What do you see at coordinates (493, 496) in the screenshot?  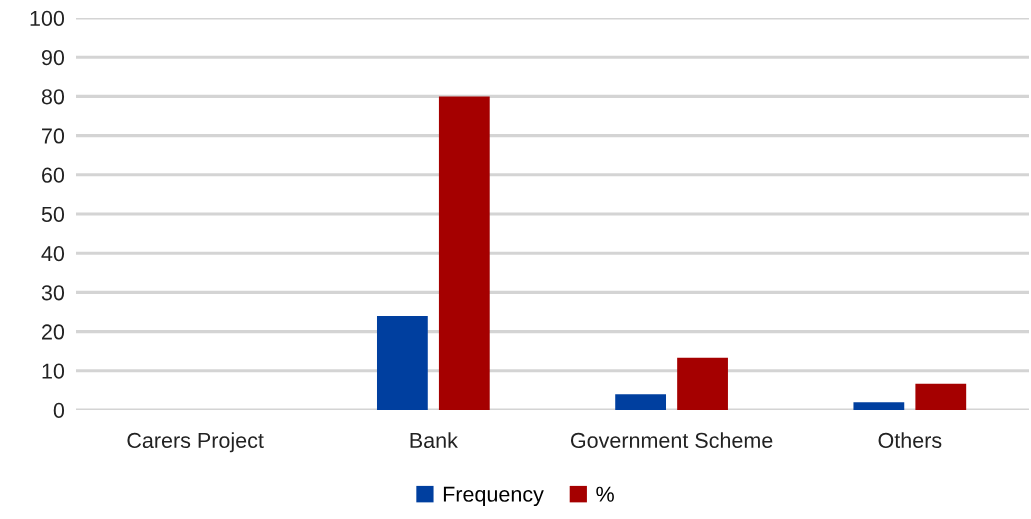 I see `legend-label: Frequency` at bounding box center [493, 496].